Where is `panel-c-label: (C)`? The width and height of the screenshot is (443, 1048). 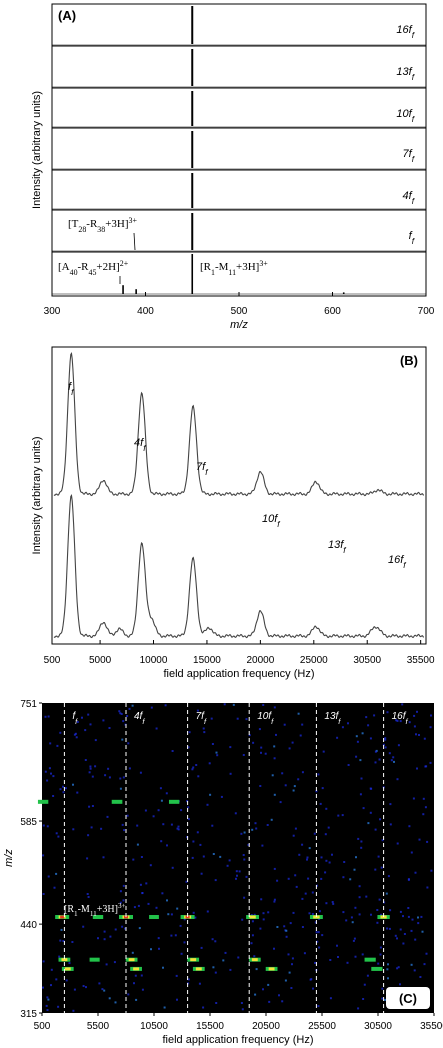
panel-c-label: (C) is located at coordinates (408, 998).